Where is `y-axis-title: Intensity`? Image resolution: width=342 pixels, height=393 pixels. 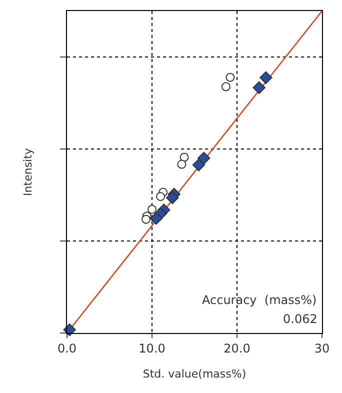
y-axis-title: Intensity is located at coordinates (28, 172).